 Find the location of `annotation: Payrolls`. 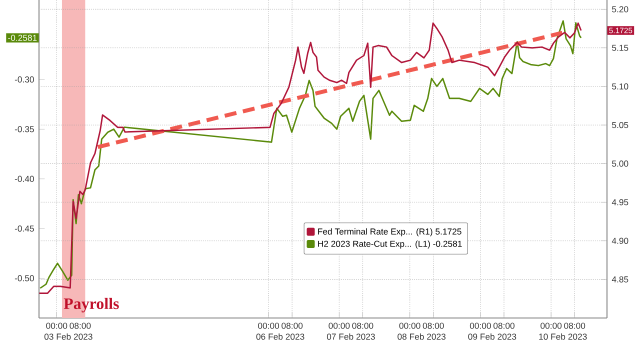

annotation: Payrolls is located at coordinates (91, 305).